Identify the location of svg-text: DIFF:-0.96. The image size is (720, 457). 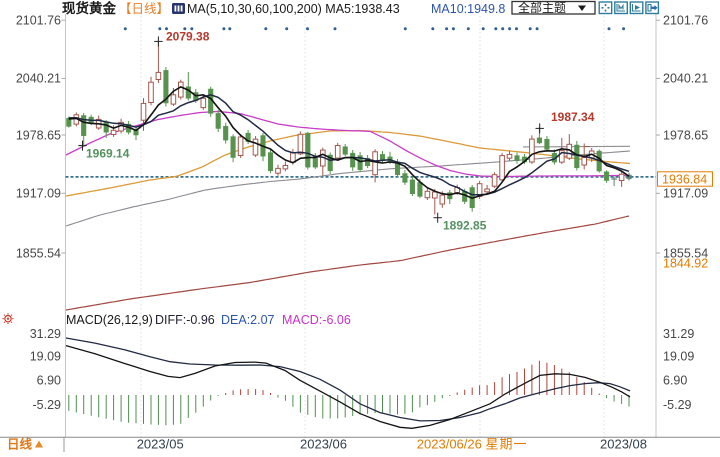
(185, 320).